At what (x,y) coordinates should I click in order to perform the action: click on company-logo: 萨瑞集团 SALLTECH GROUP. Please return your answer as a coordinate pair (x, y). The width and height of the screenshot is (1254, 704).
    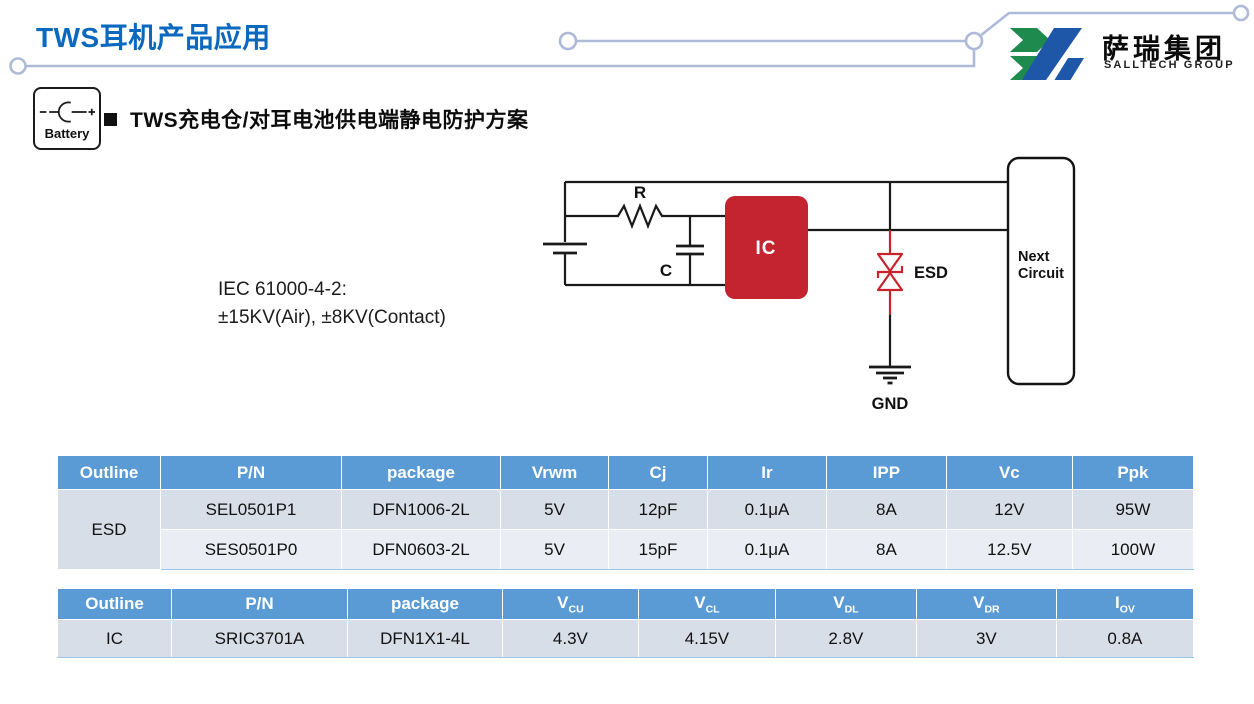
    Looking at the image, I should click on (1129, 56).